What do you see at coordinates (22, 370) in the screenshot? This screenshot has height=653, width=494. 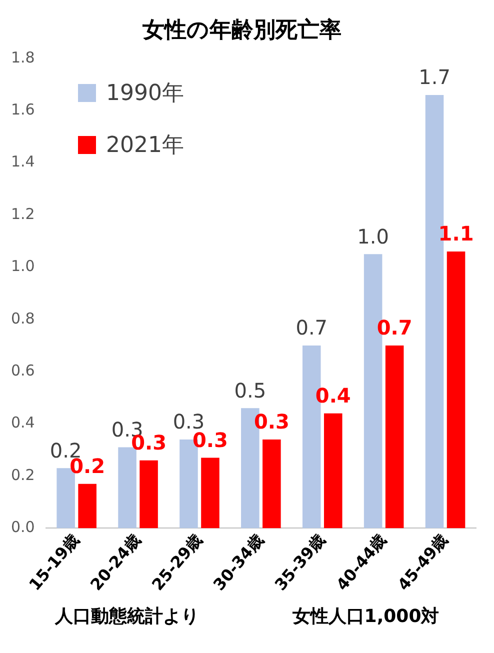 I see `y-tick-label: 0.6` at bounding box center [22, 370].